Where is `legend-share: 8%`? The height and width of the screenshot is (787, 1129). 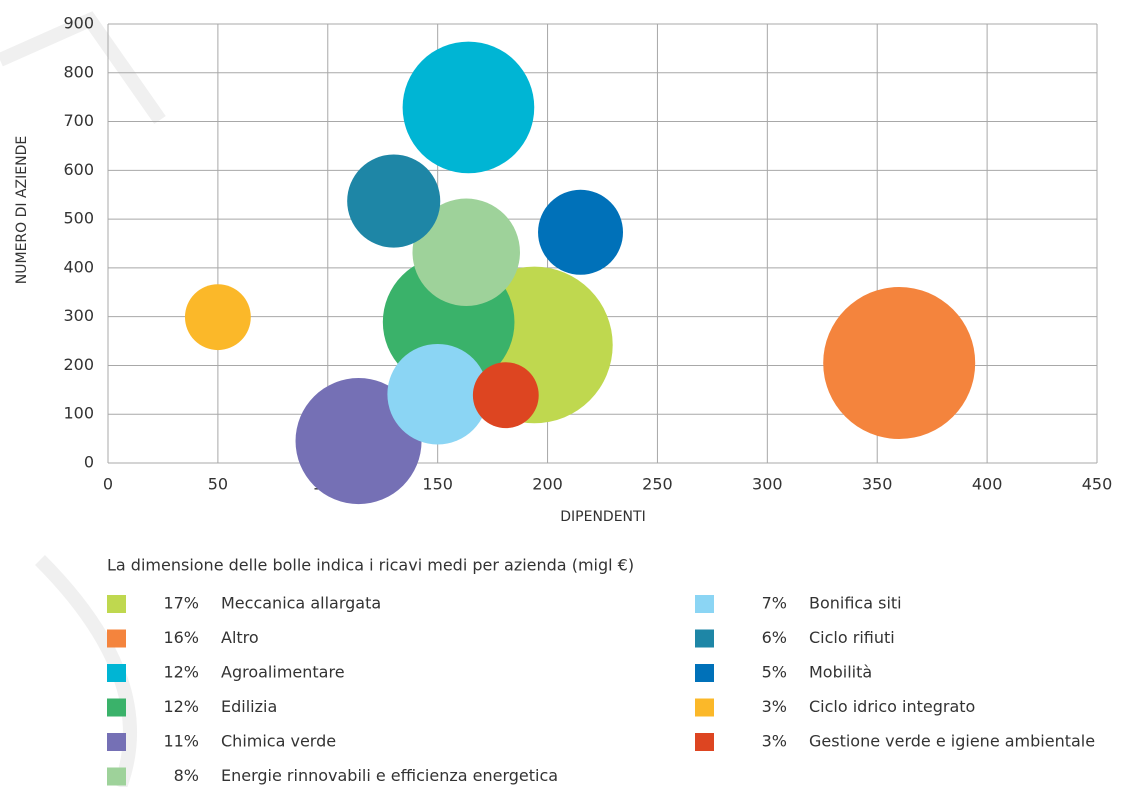 legend-share: 8% is located at coordinates (186, 775).